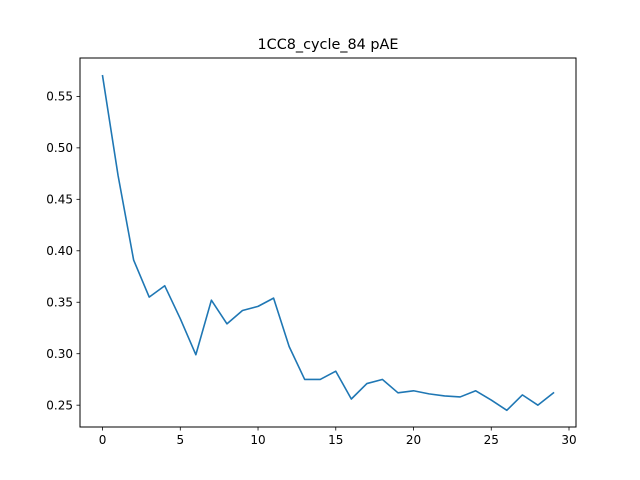 Image resolution: width=640 pixels, height=480 pixels. I want to click on x-tick-label: 0, so click(103, 440).